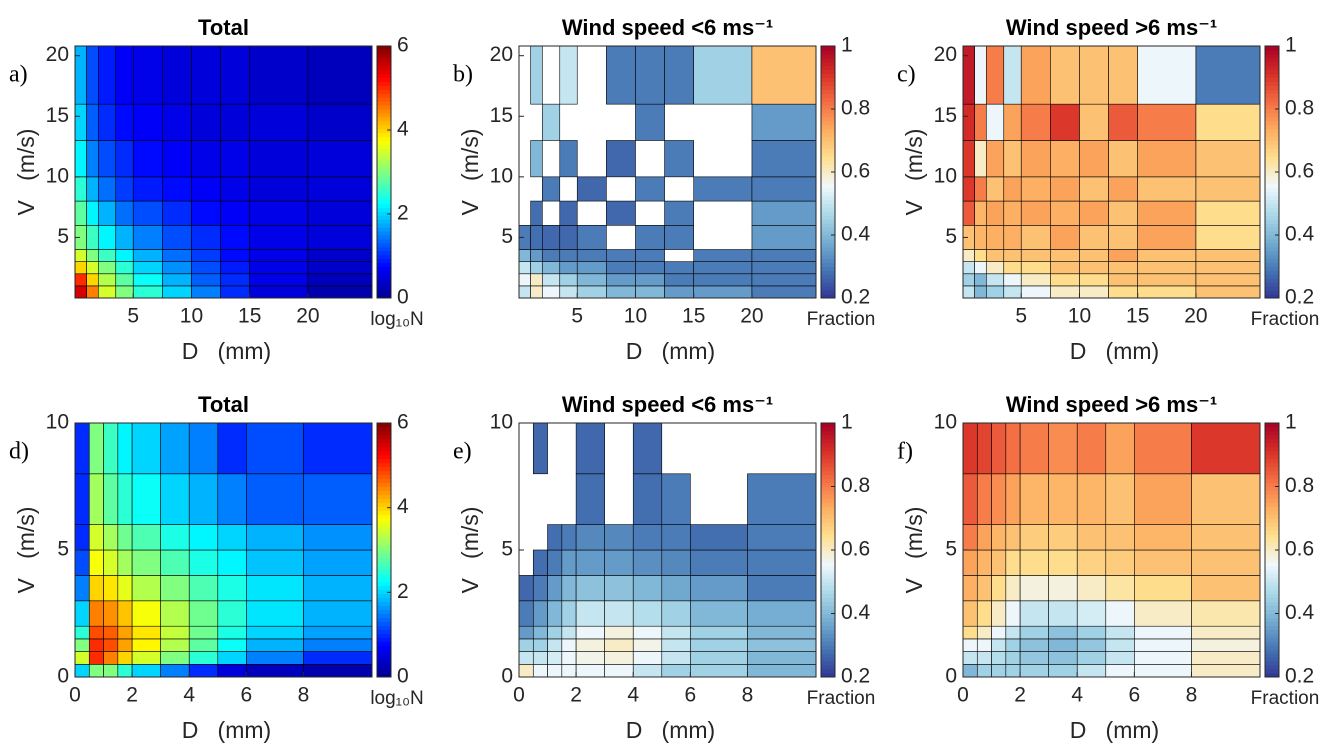 The height and width of the screenshot is (751, 1339). What do you see at coordinates (519, 695) in the screenshot?
I see `x-tick-label: 0` at bounding box center [519, 695].